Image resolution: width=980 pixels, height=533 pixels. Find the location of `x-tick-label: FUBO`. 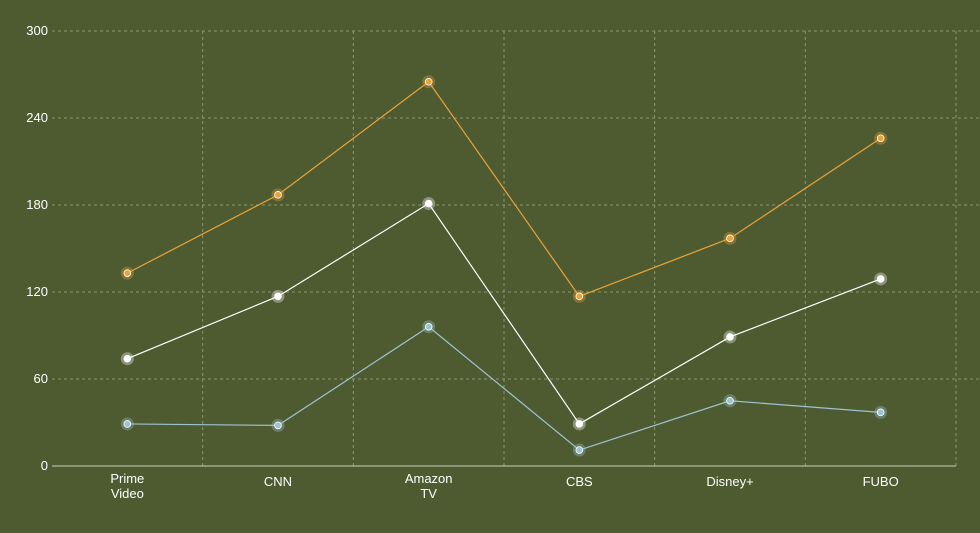

x-tick-label: FUBO is located at coordinates (881, 481).